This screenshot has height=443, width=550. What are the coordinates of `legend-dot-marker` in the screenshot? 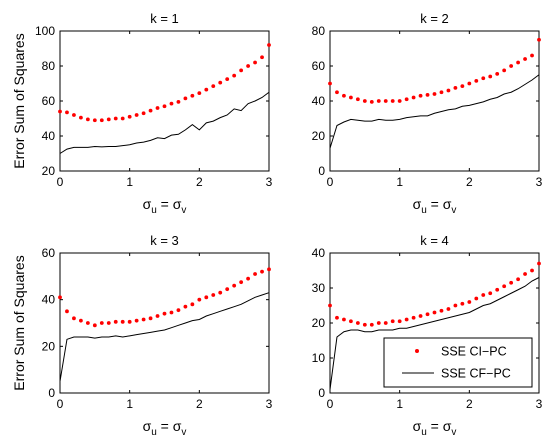 It's located at (417, 351).